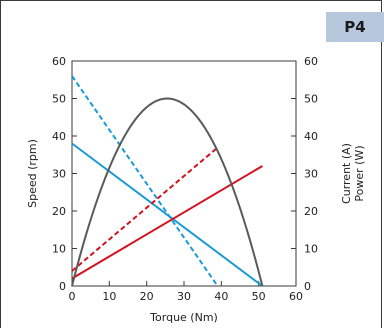 The height and width of the screenshot is (329, 384). Describe the element at coordinates (59, 136) in the screenshot. I see `y-tick-label: 40` at that location.